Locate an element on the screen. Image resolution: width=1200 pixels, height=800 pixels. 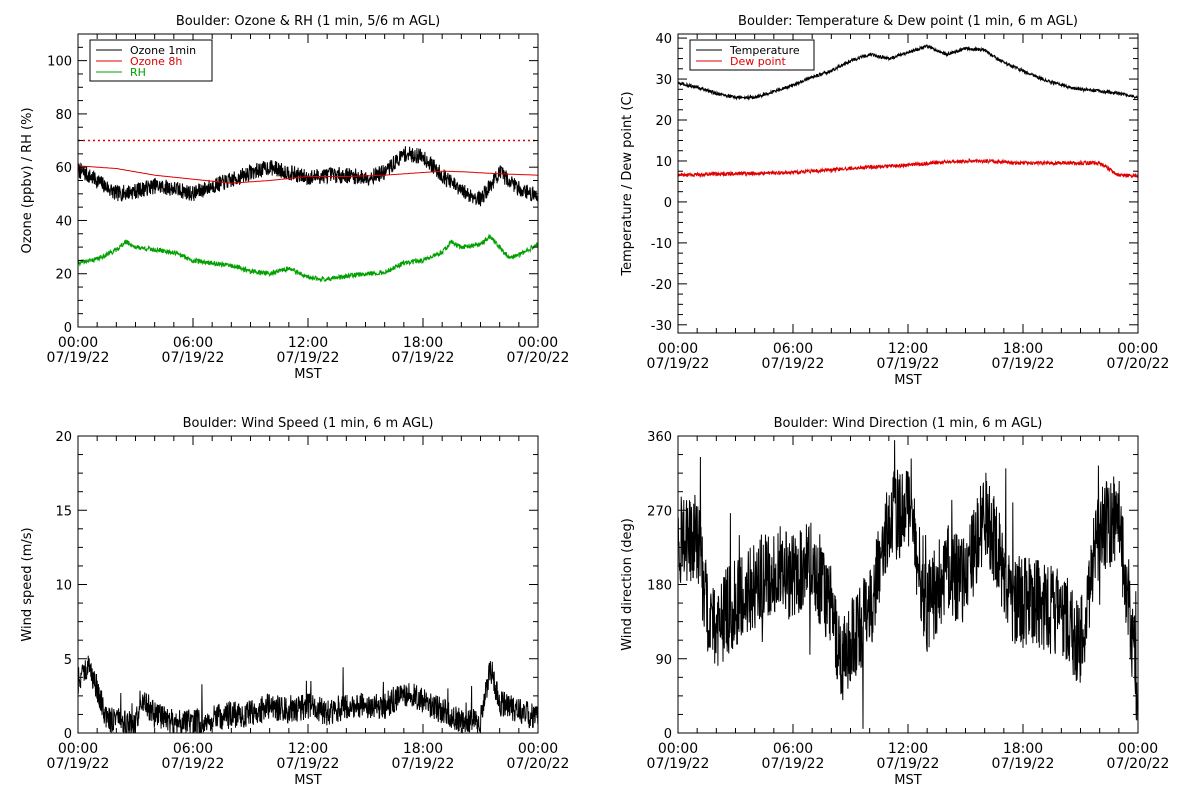
y-tick-label: 5 is located at coordinates (68, 660).